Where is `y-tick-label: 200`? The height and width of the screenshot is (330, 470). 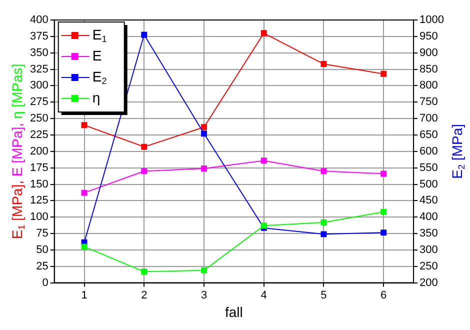 y-tick-label: 200 is located at coordinates (39, 151).